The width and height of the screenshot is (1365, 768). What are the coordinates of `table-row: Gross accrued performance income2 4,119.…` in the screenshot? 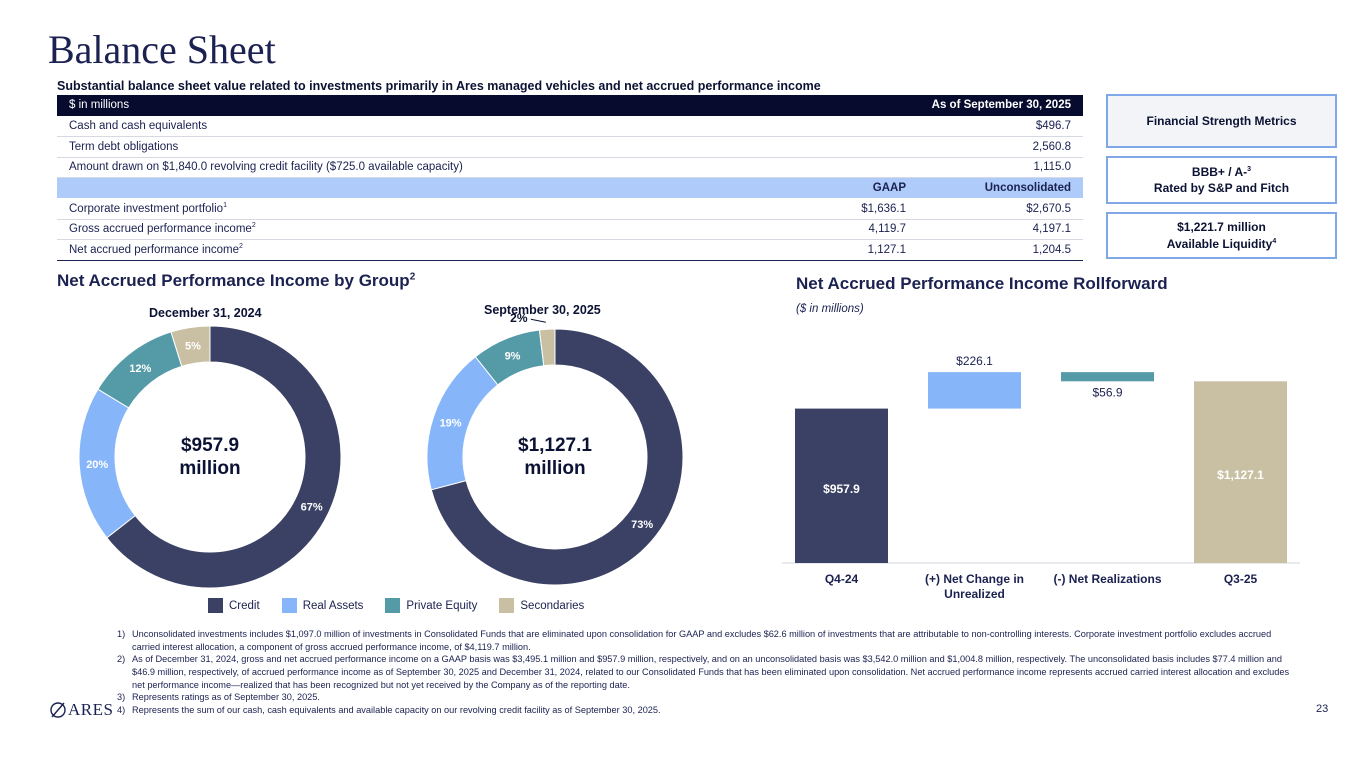 It's located at (570, 230).